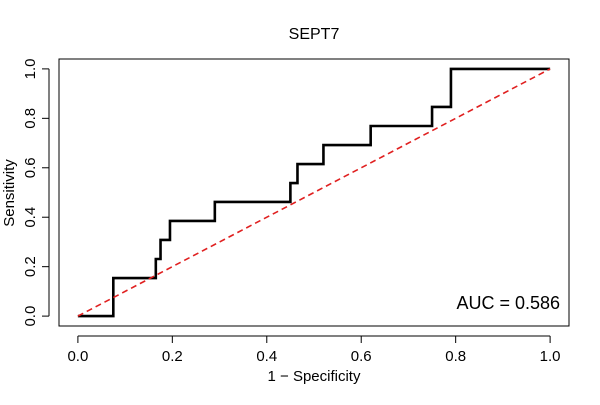 Image resolution: width=600 pixels, height=405 pixels. What do you see at coordinates (36, 192) in the screenshot?
I see `y-axis: 0.0 0.2 0.4 0.6 0.8 1.0` at bounding box center [36, 192].